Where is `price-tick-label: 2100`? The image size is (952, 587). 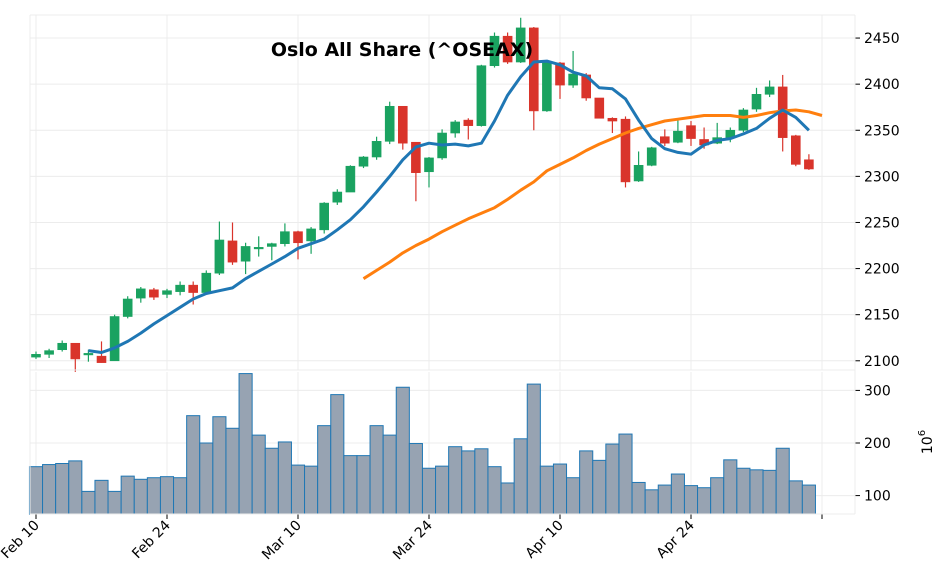 price-tick-label: 2100 is located at coordinates (882, 362).